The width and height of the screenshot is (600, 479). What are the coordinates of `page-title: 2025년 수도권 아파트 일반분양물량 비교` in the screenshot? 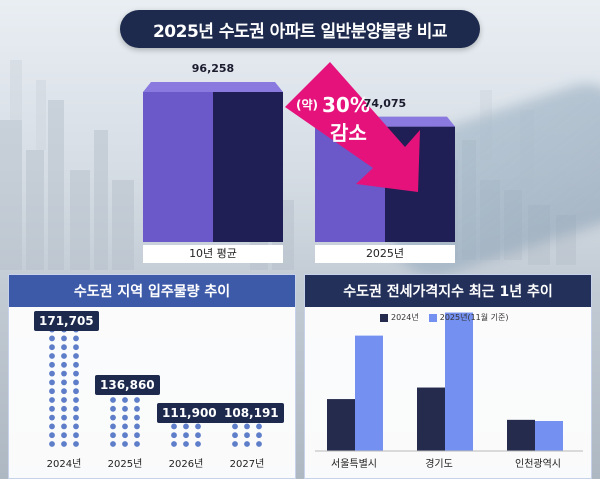 It's located at (300, 29).